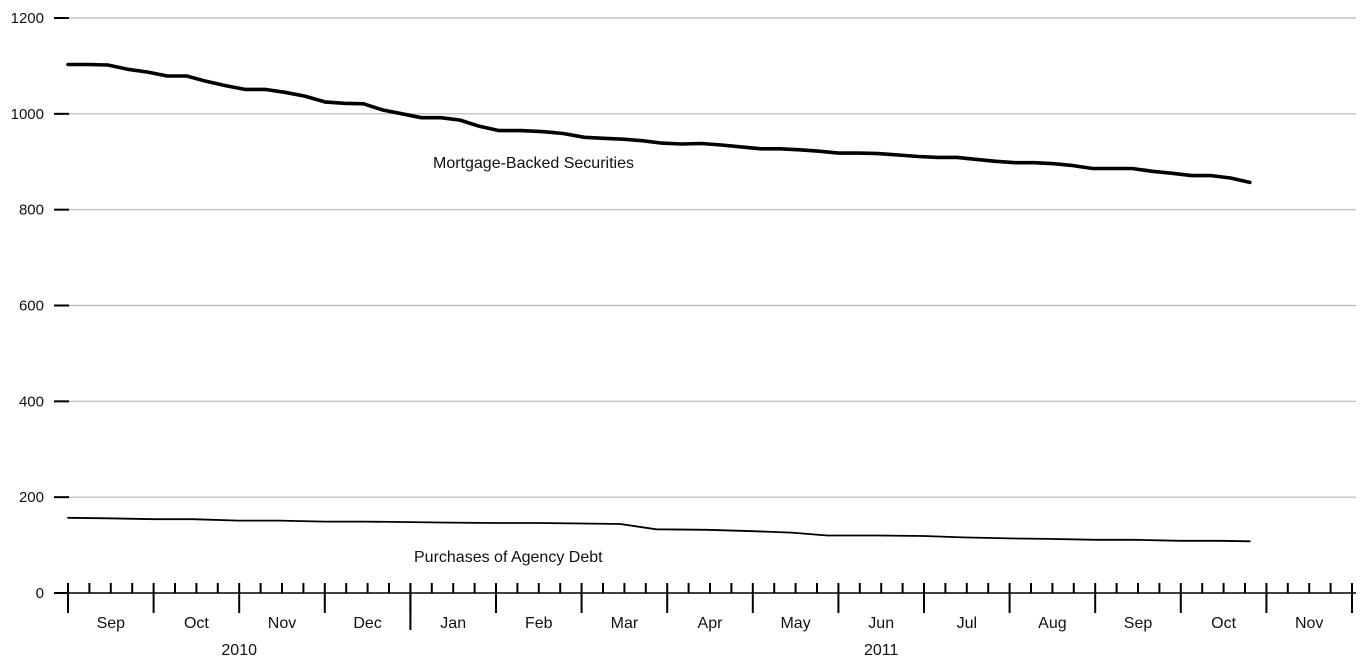  I want to click on month-label-sep-2010: Sep, so click(111, 623).